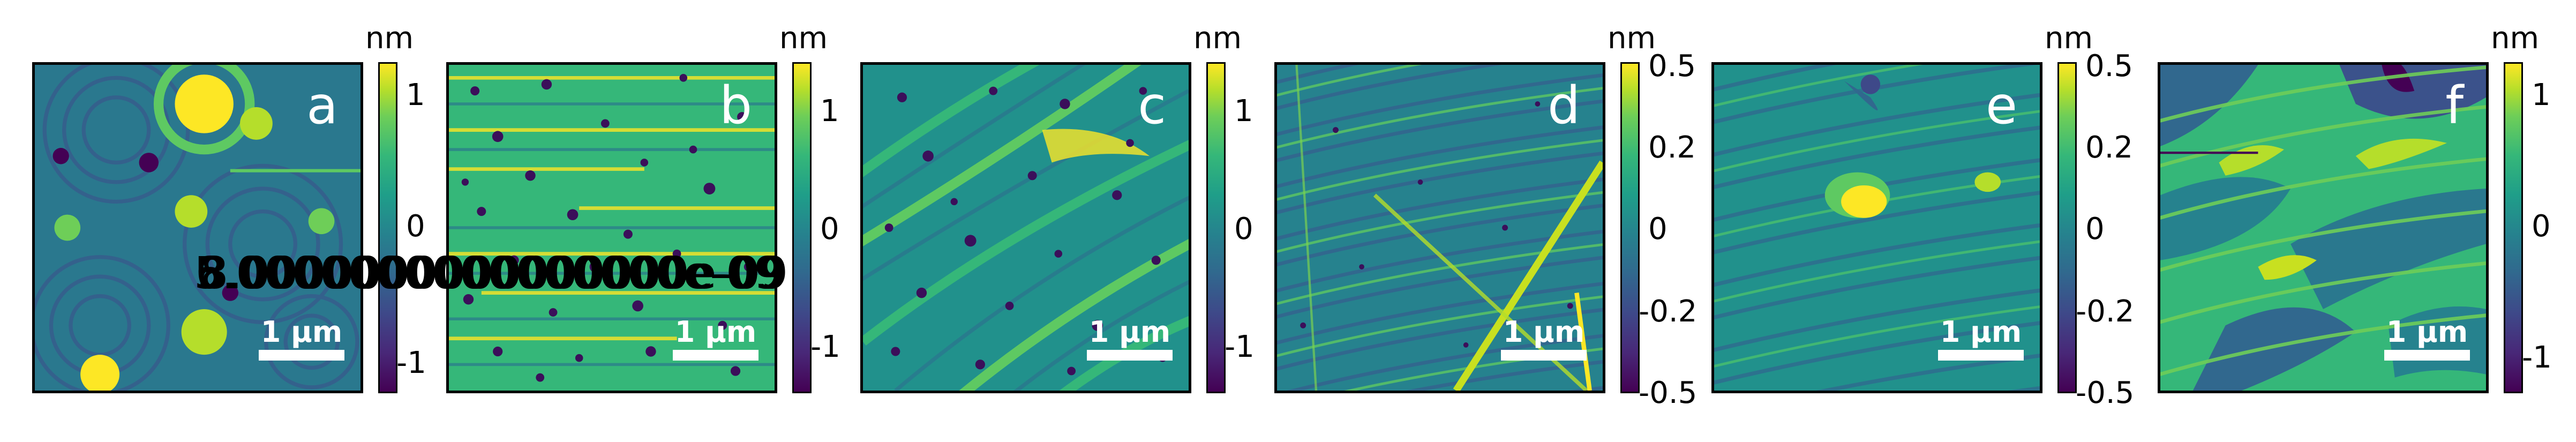 The width and height of the screenshot is (2576, 442). Describe the element at coordinates (387, 227) in the screenshot. I see `colorbar-a` at that location.